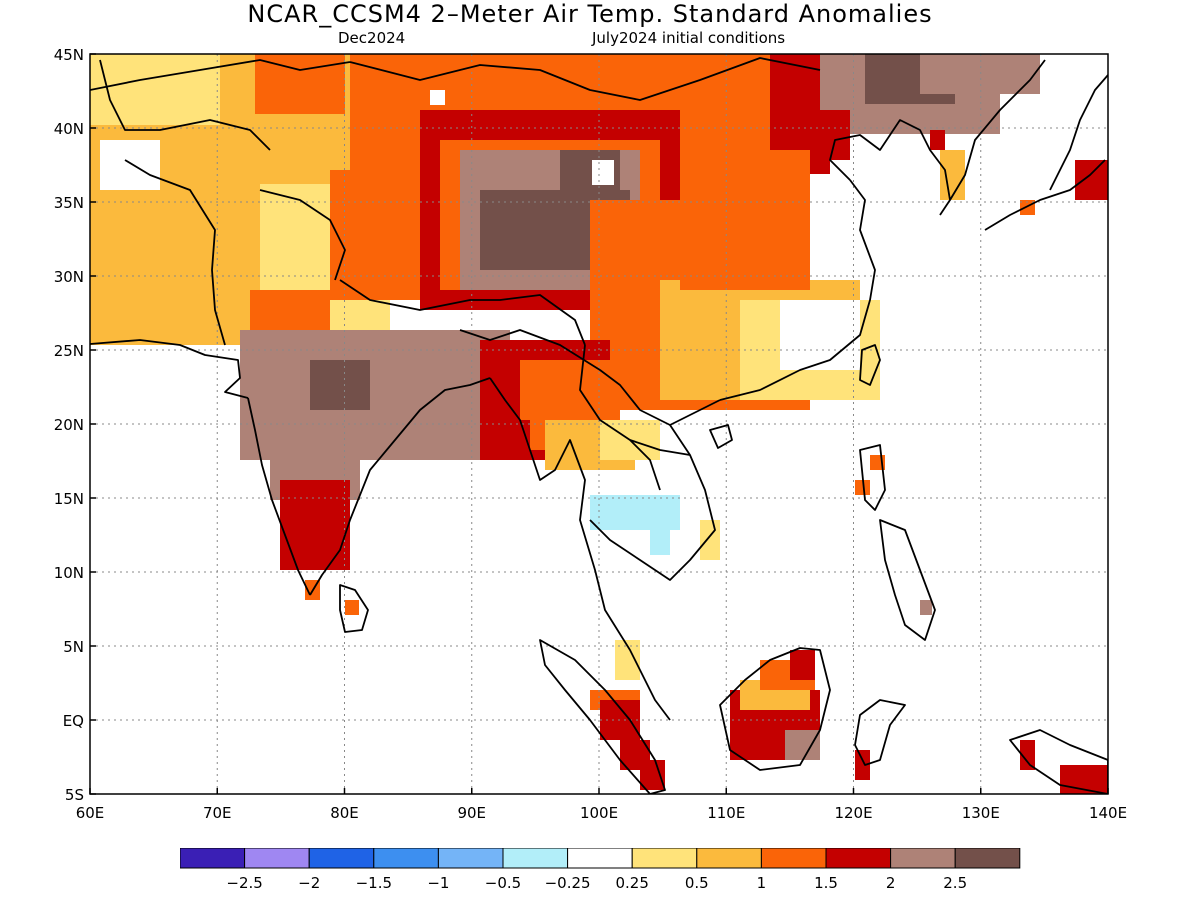 This screenshot has height=900, width=1200. Describe the element at coordinates (697, 883) in the screenshot. I see `colorbar-label: 0.5` at that location.